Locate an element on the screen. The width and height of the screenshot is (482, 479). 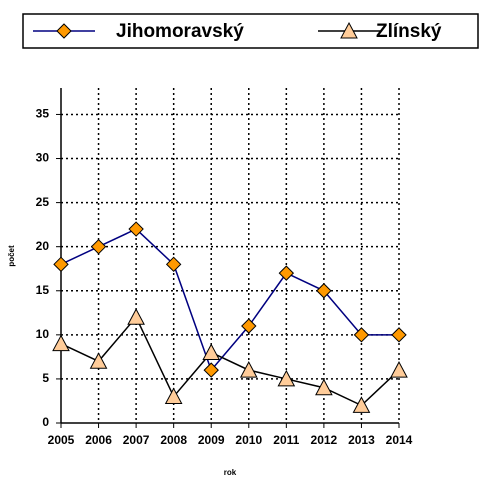
y-tick-label: 30 is located at coordinates (43, 158).